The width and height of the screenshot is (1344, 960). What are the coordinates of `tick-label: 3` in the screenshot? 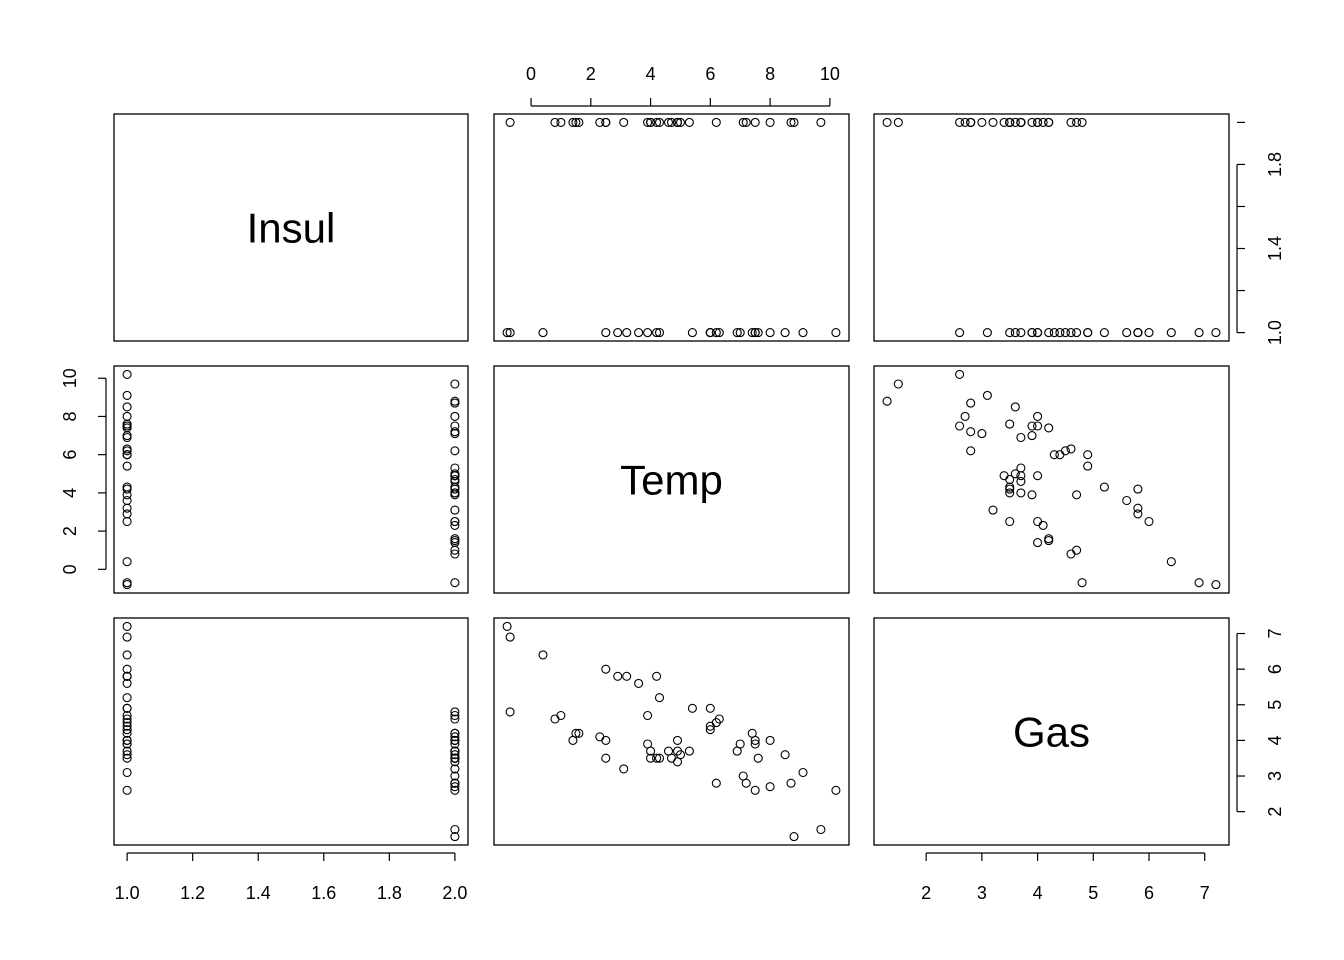 It's located at (982, 893).